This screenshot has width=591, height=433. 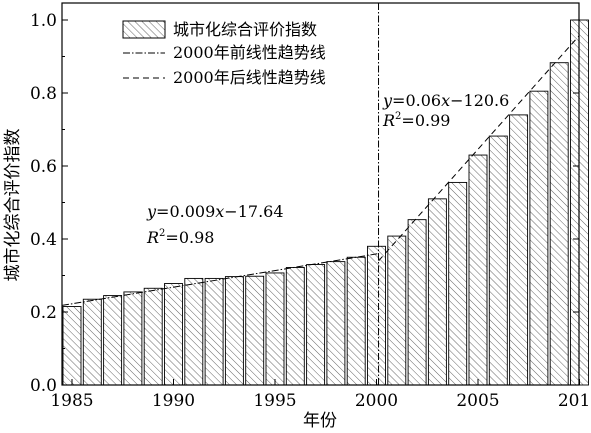 I want to click on x-axis: 1985 1990 1995 2000 2005 2010, so click(x=320, y=395).